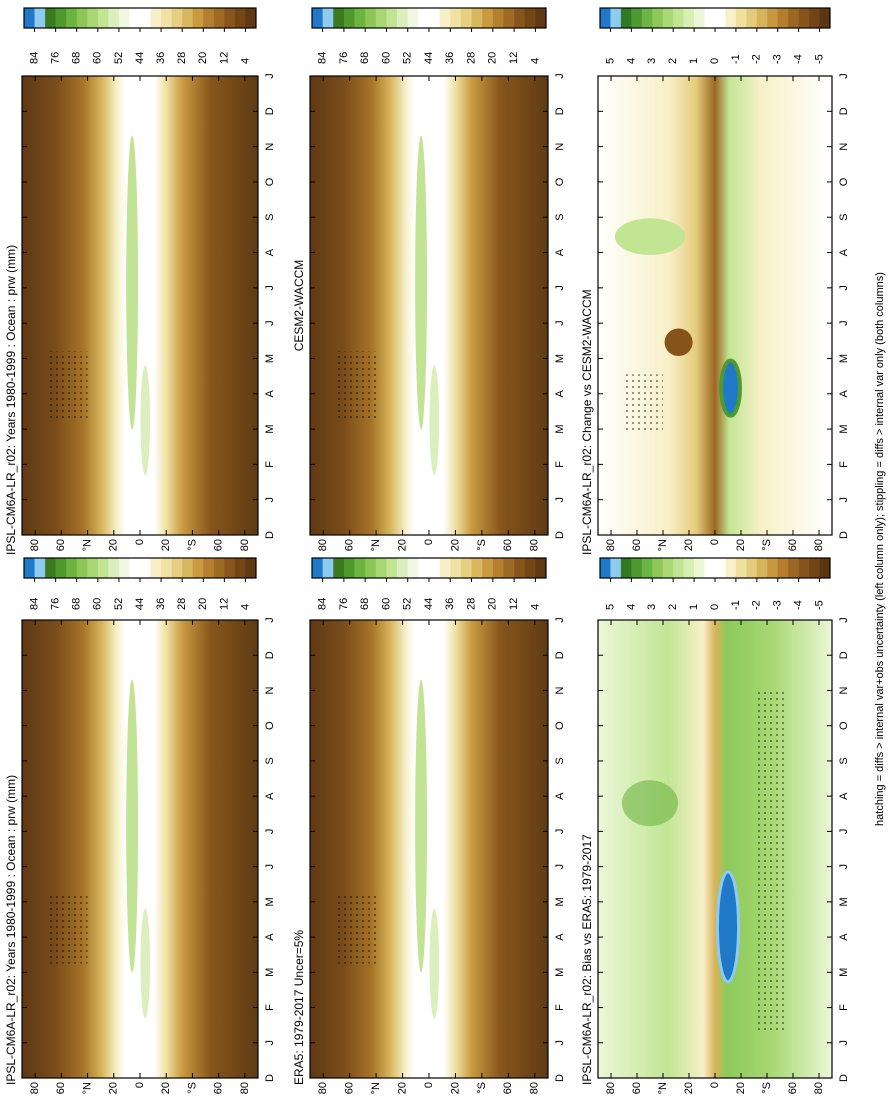 This screenshot has height=1103, width=891. I want to click on colorbar-label: 44, so click(429, 604).